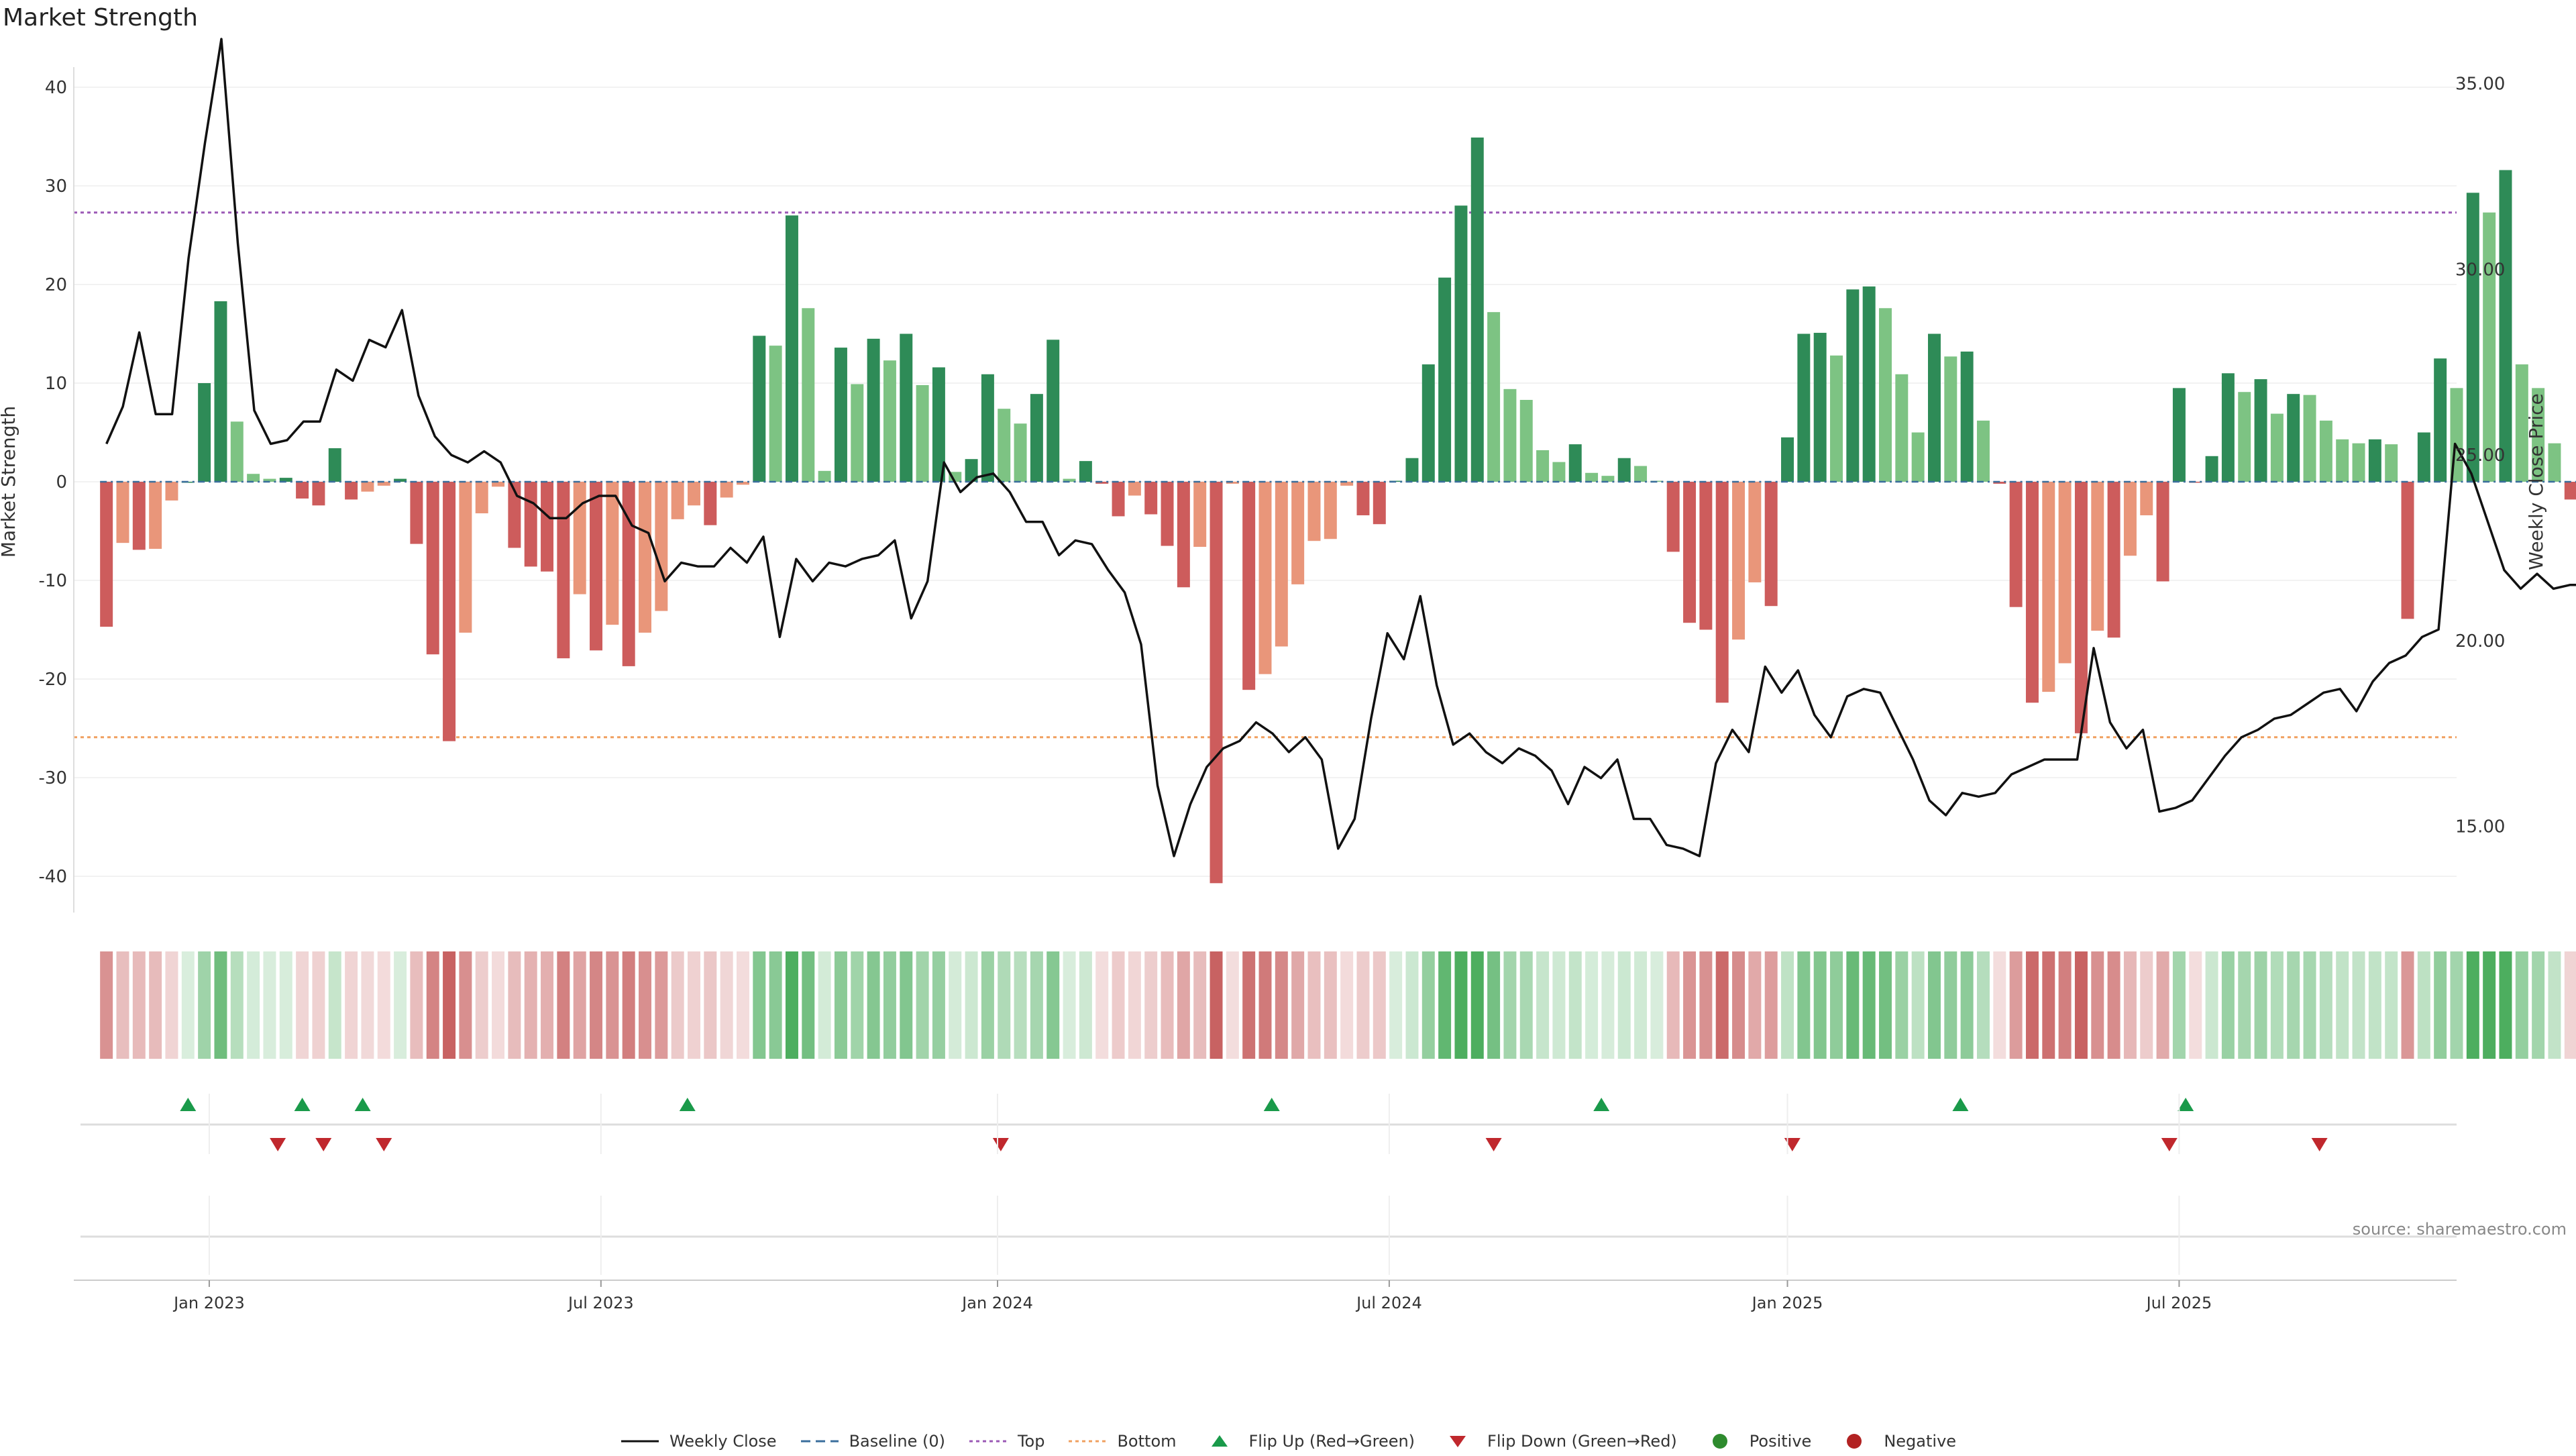  Describe the element at coordinates (988, 1442) in the screenshot. I see `legend-swatch-top` at that location.